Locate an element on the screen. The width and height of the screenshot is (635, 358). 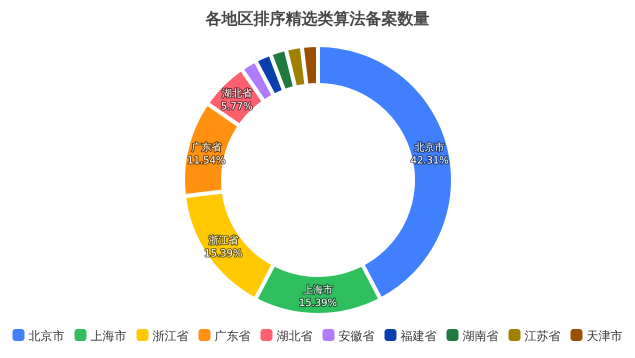
legend-label: 浙江省 is located at coordinates (170, 336).